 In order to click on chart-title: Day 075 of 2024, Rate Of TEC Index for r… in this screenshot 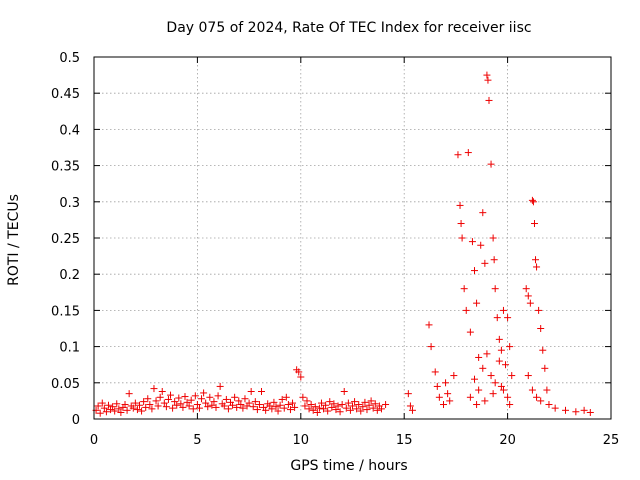, I will do `click(348, 28)`.